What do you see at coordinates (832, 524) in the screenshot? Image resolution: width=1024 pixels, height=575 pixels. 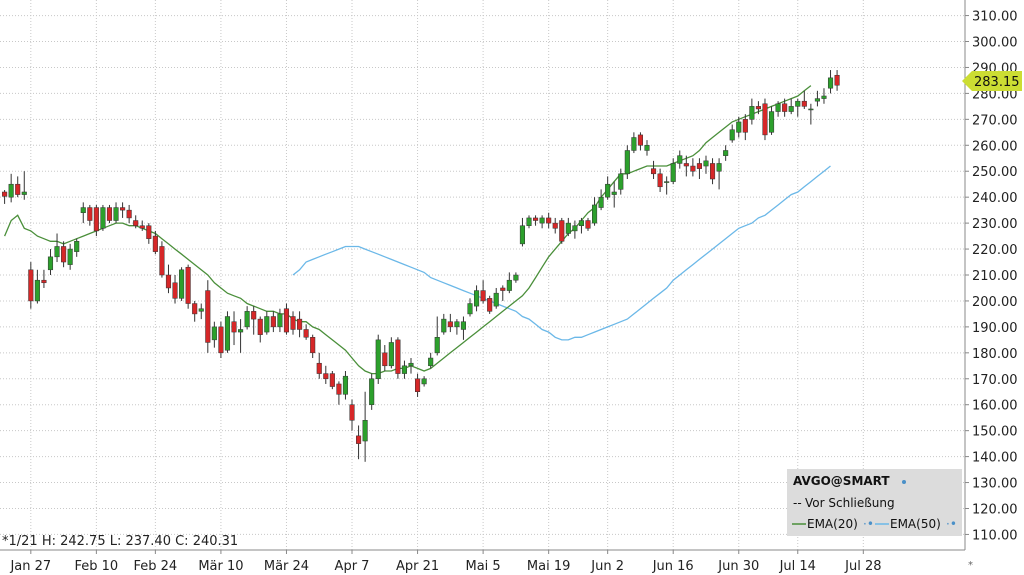 I see `legend-item-ema20: EMA(20)` at bounding box center [832, 524].